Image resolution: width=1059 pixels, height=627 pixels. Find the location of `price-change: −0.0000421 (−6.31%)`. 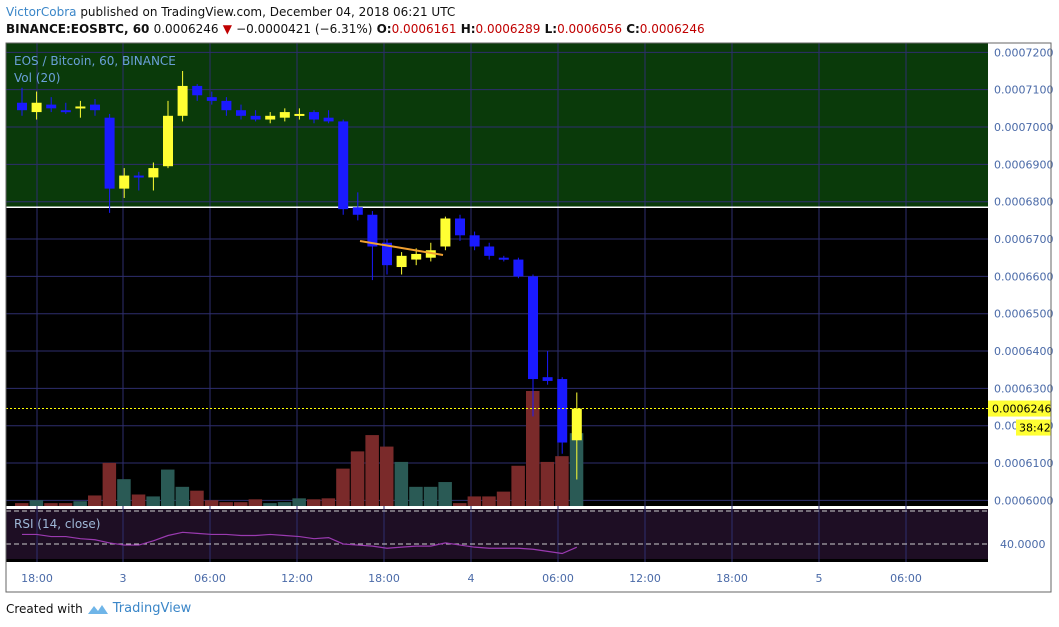

price-change: −0.0000421 (−6.31%) is located at coordinates (304, 29).